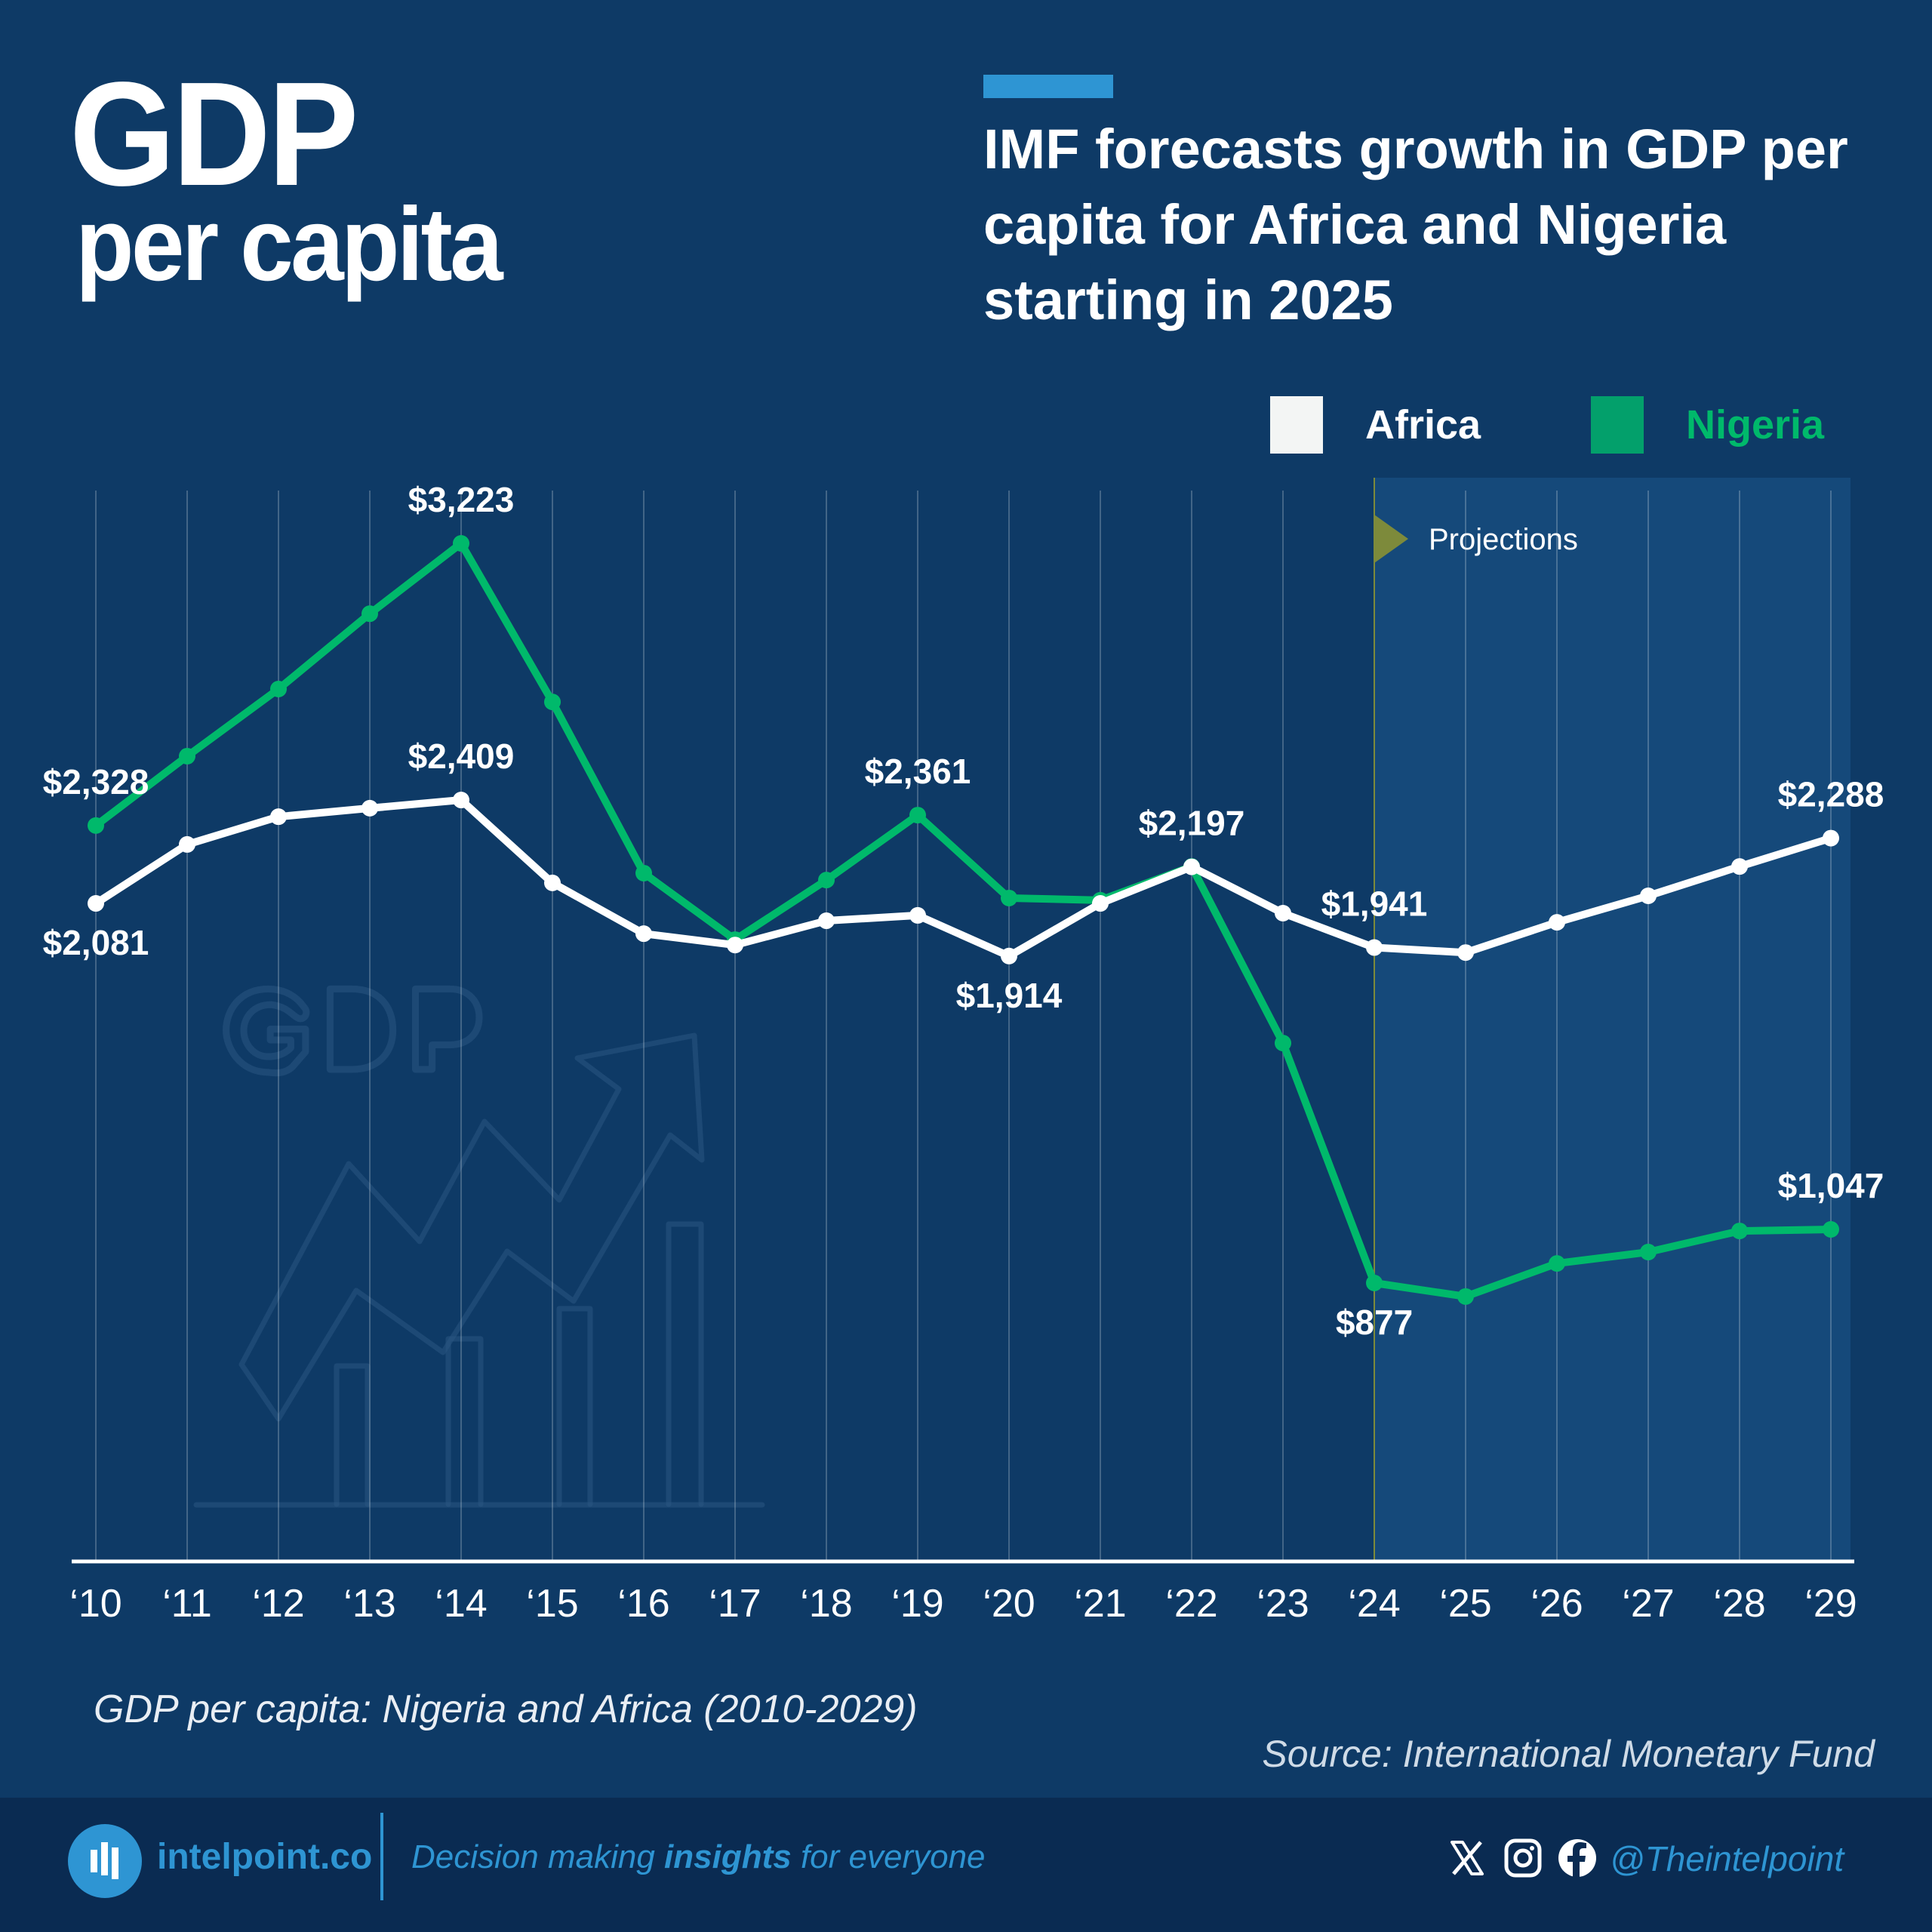  I want to click on nigeria-data-label: $877, so click(1374, 1322).